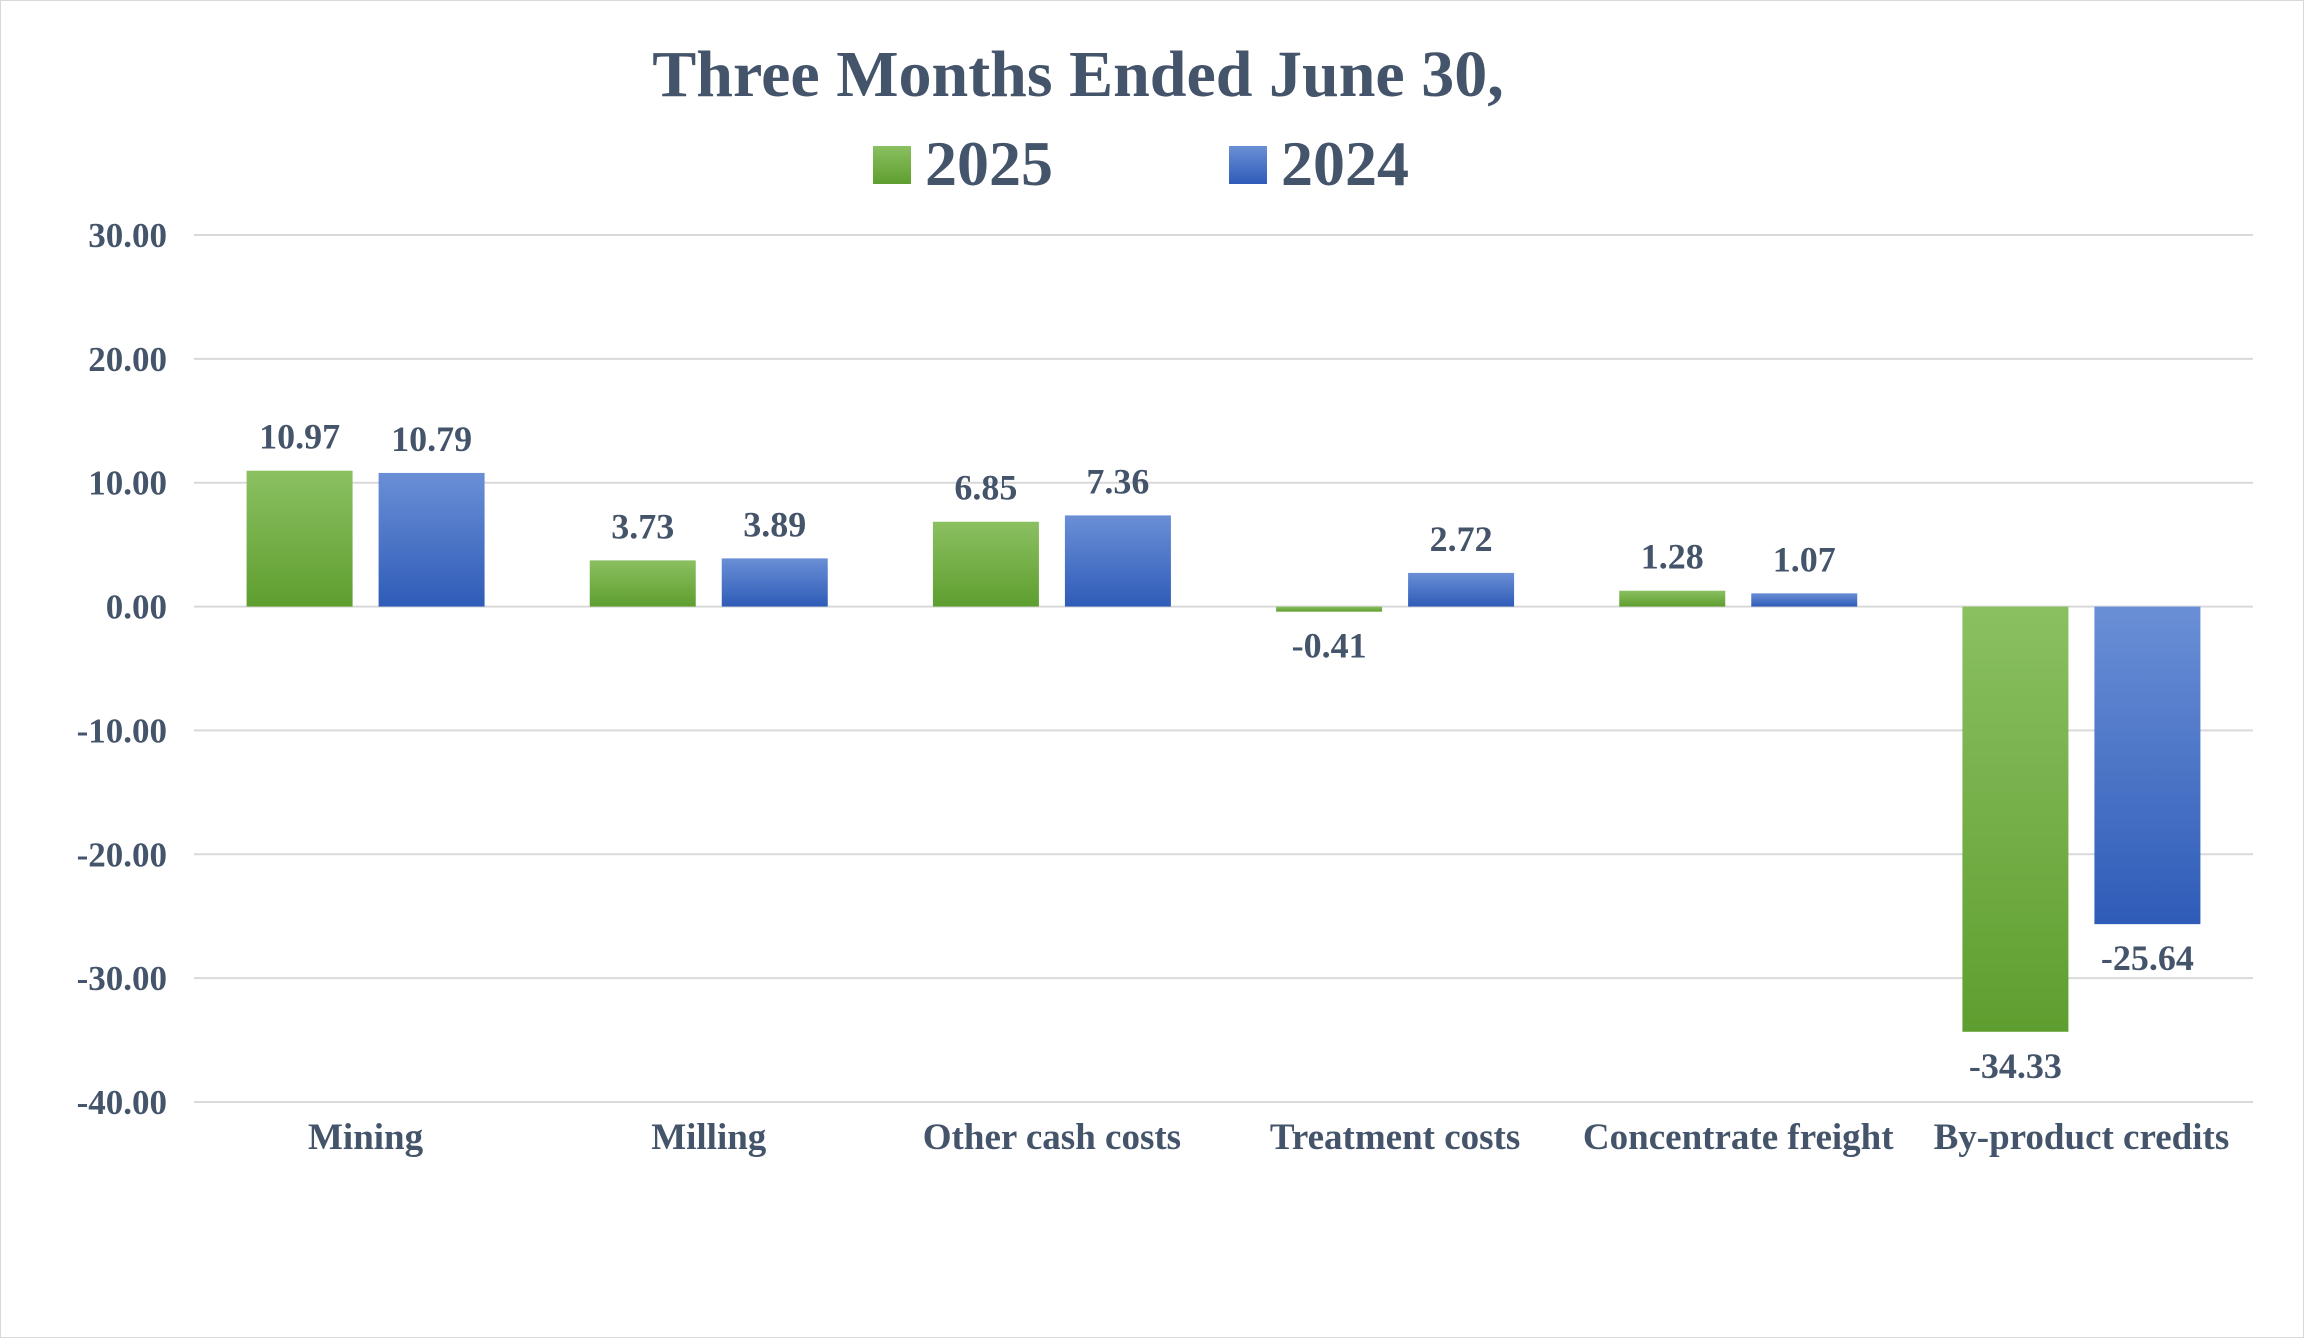 The width and height of the screenshot is (2304, 1339). What do you see at coordinates (431, 539) in the screenshot?
I see `bar-2024-mining` at bounding box center [431, 539].